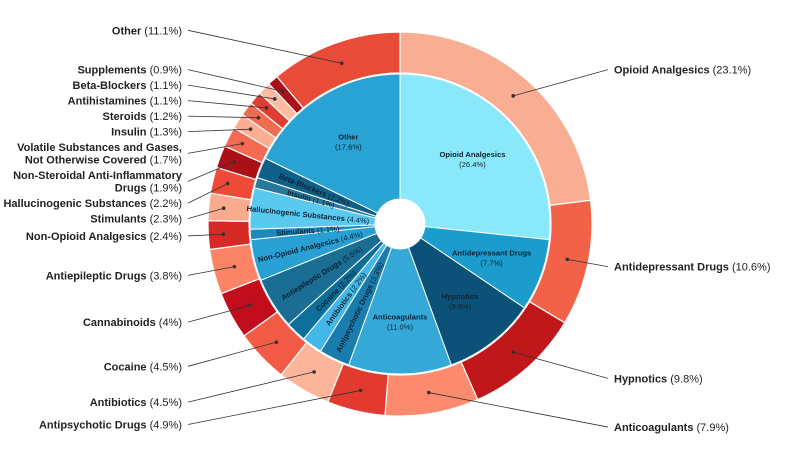  What do you see at coordinates (74, 204) in the screenshot?
I see `outer-label-name-hallucinogenic-substances: Hallucinogenic Substances` at bounding box center [74, 204].